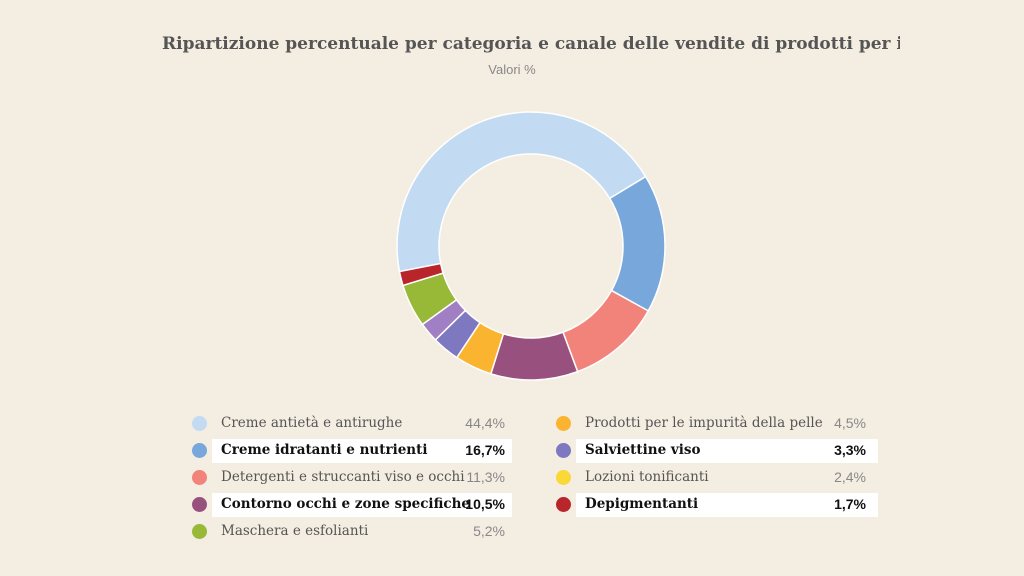 The width and height of the screenshot is (1024, 576). What do you see at coordinates (346, 504) in the screenshot?
I see `legend-label: Contorno occhi e zone specifiche` at bounding box center [346, 504].